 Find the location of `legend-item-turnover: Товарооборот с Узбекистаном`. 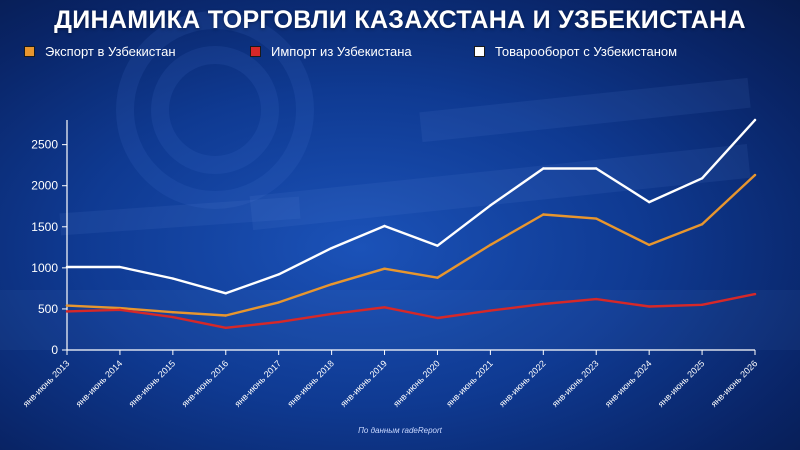

legend-item-turnover: Товарооборот с Узбекистаном is located at coordinates (575, 51).